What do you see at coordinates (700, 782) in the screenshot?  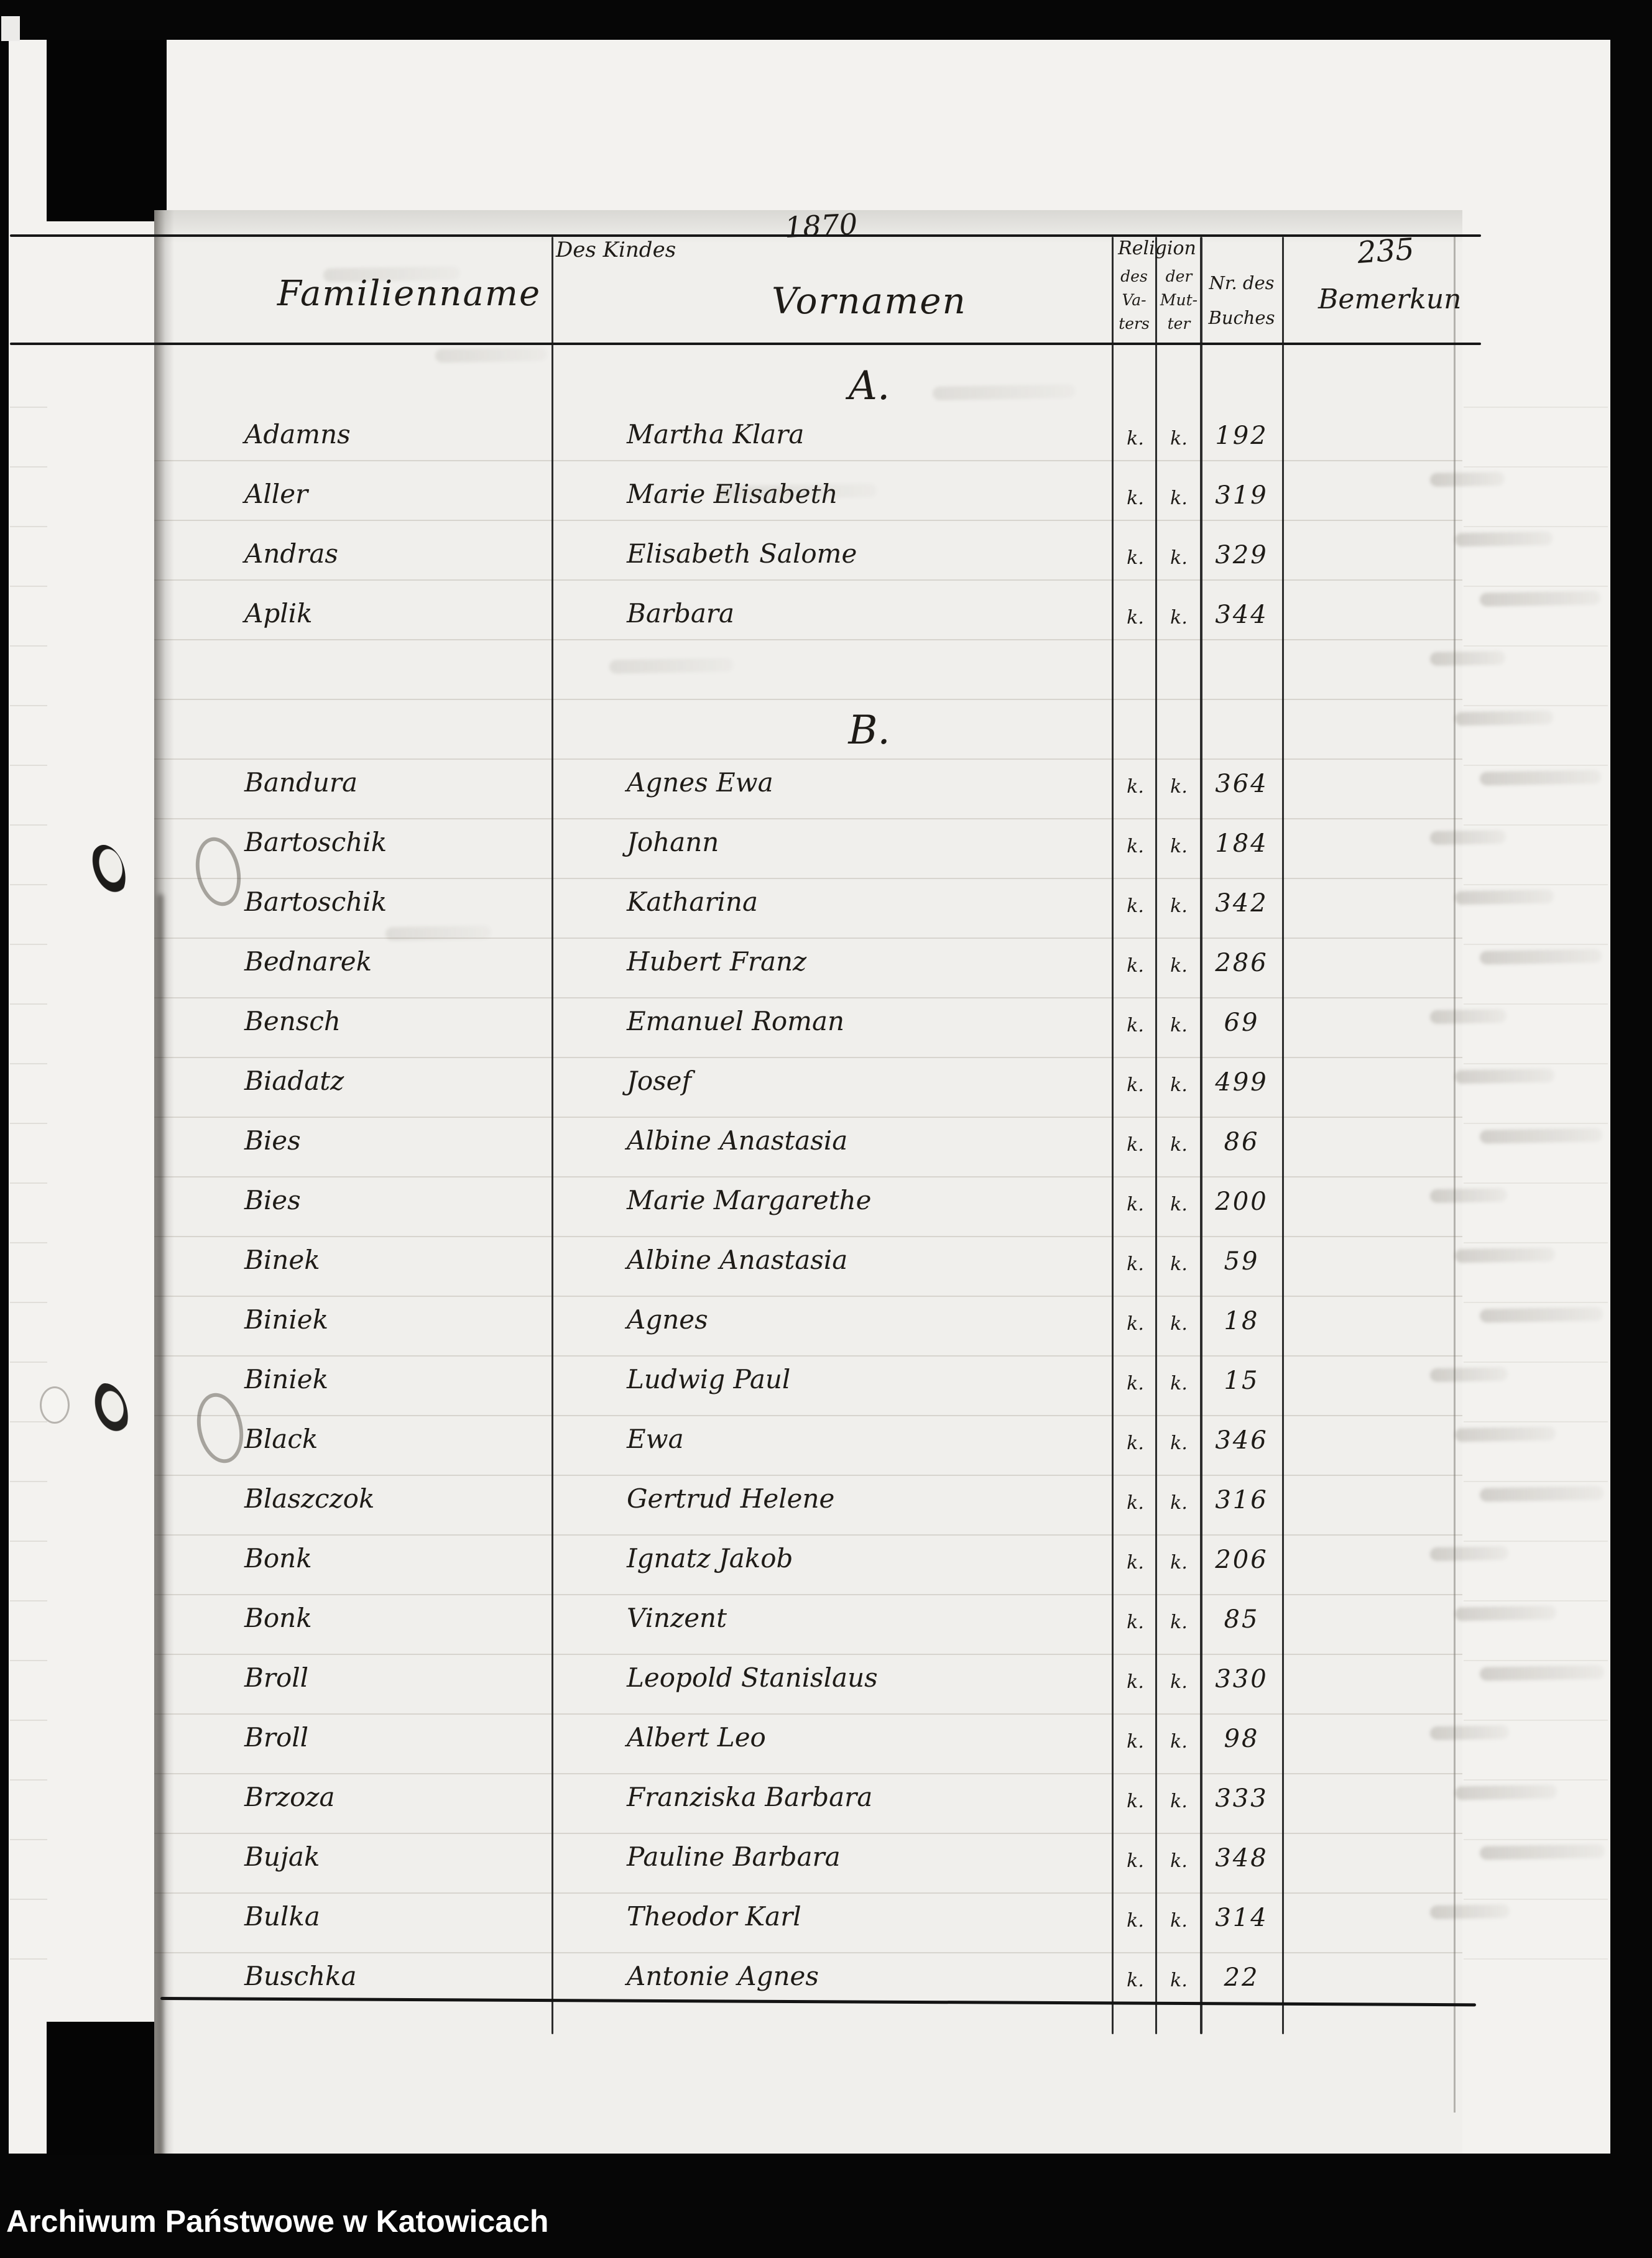 I see `given-names-cell: Agnes Ewa` at bounding box center [700, 782].